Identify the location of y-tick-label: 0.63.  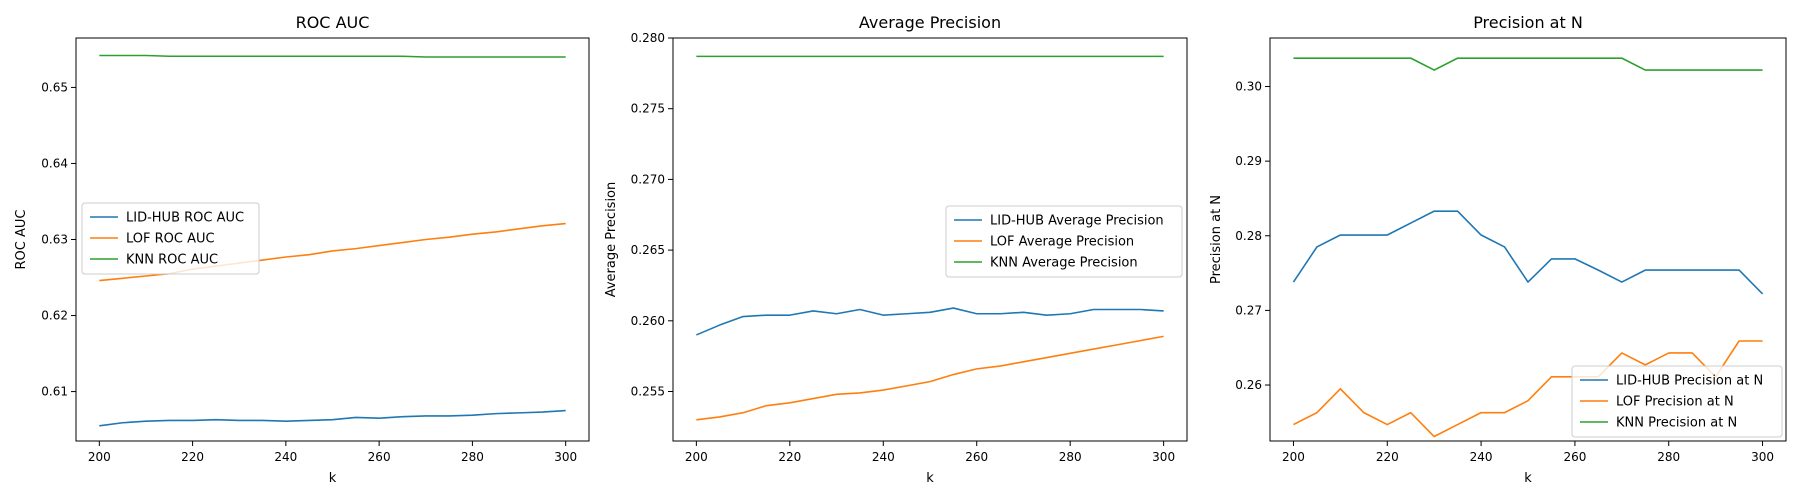
(54, 240).